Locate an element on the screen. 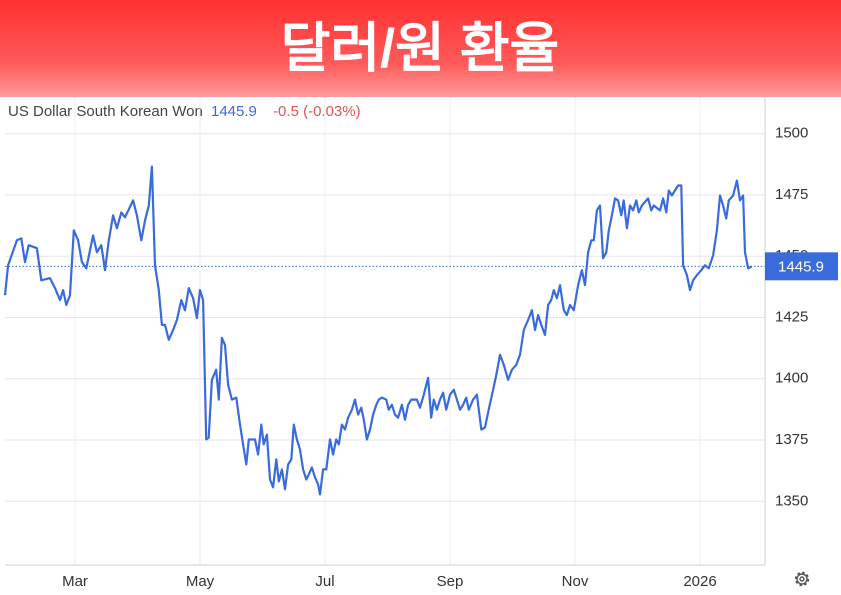 The height and width of the screenshot is (595, 841). header-change: -0.5 (-0.03%) is located at coordinates (317, 111).